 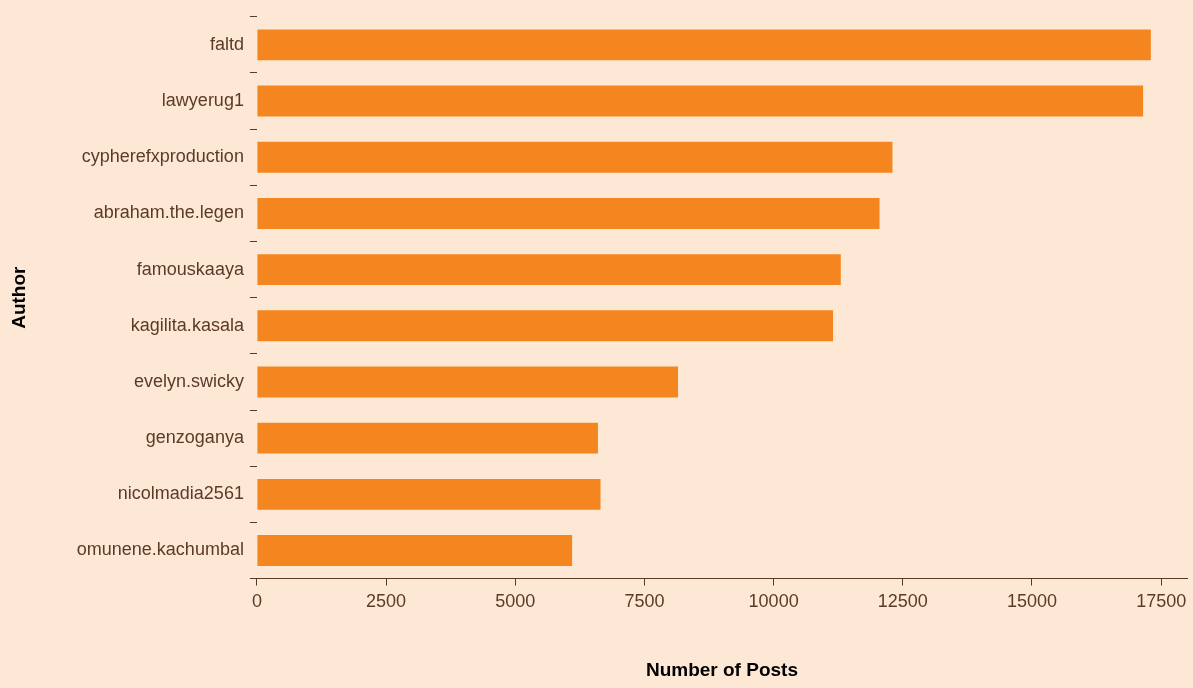 I want to click on y-tick-label: kagilita.kasala, so click(x=187, y=324).